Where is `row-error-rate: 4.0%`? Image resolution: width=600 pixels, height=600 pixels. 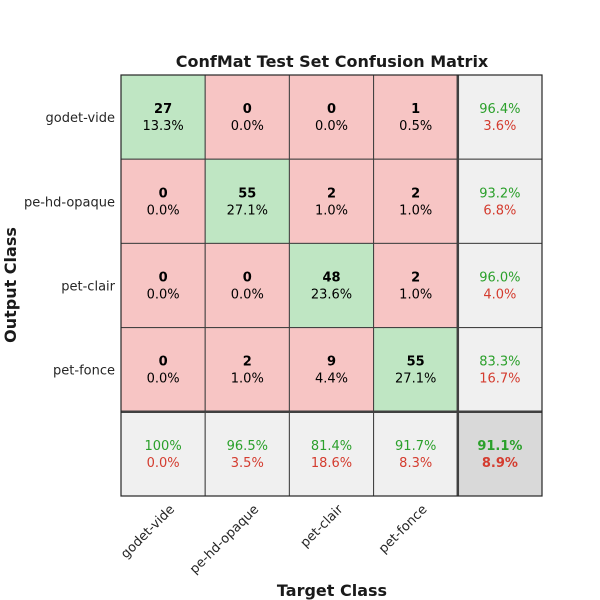 row-error-rate: 4.0% is located at coordinates (499, 295).